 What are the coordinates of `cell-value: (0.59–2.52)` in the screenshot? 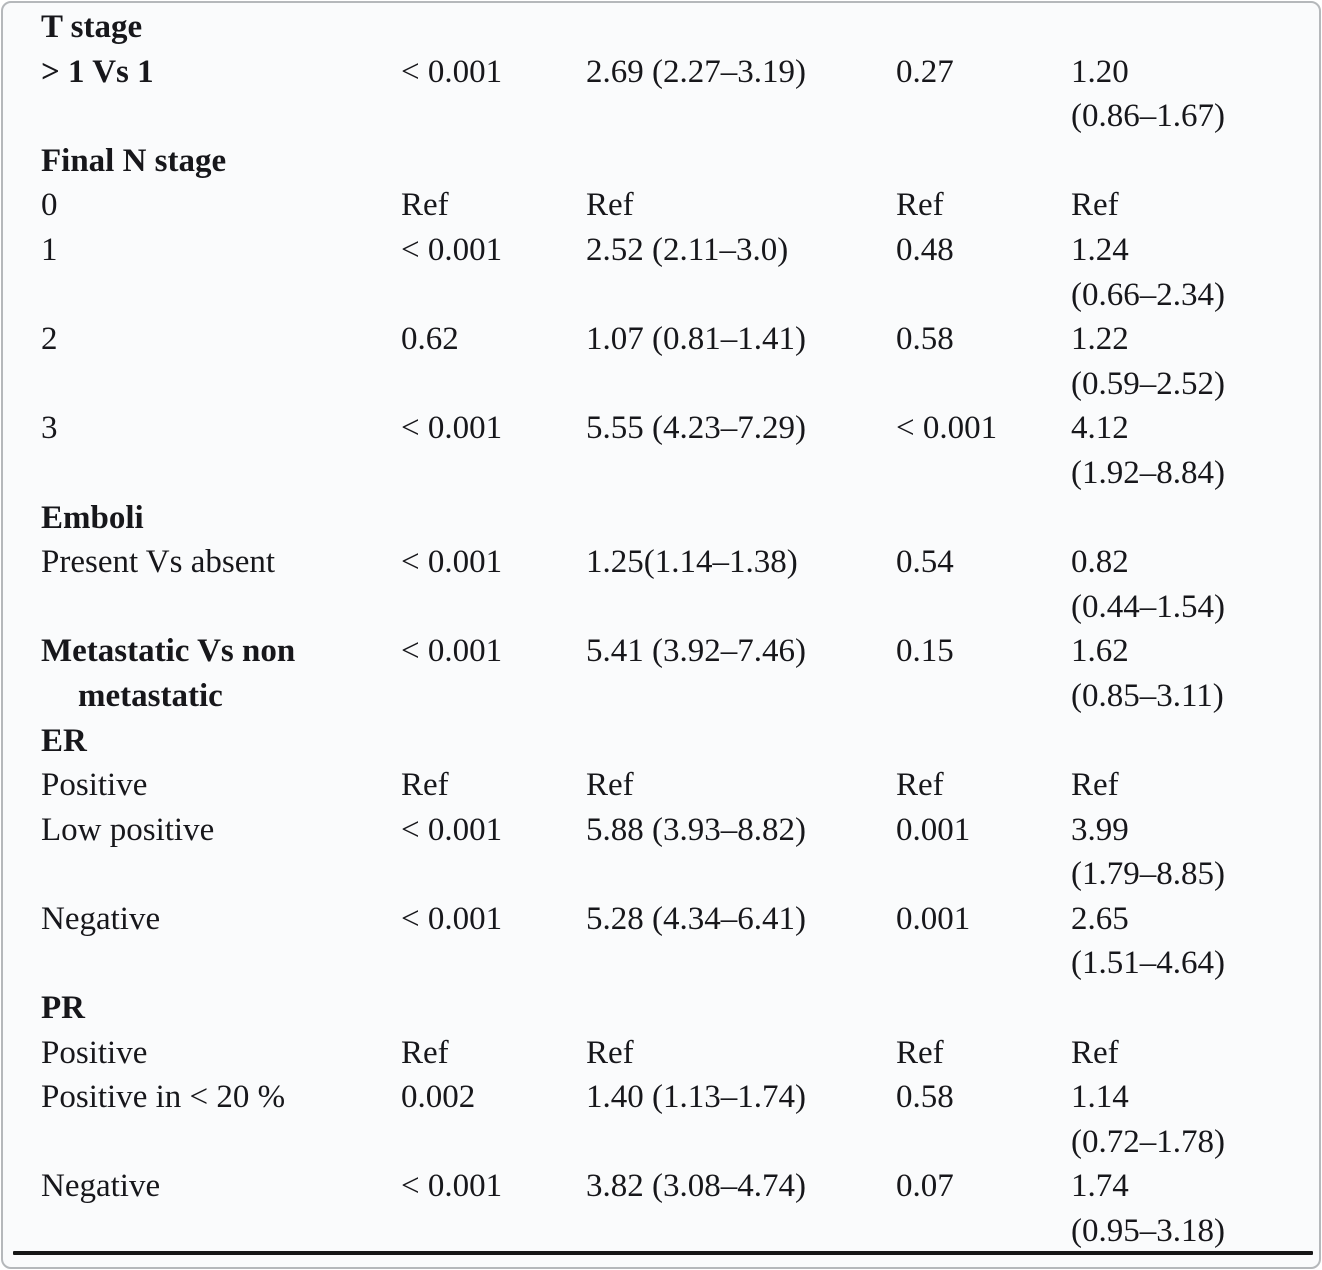 It's located at (1148, 383).